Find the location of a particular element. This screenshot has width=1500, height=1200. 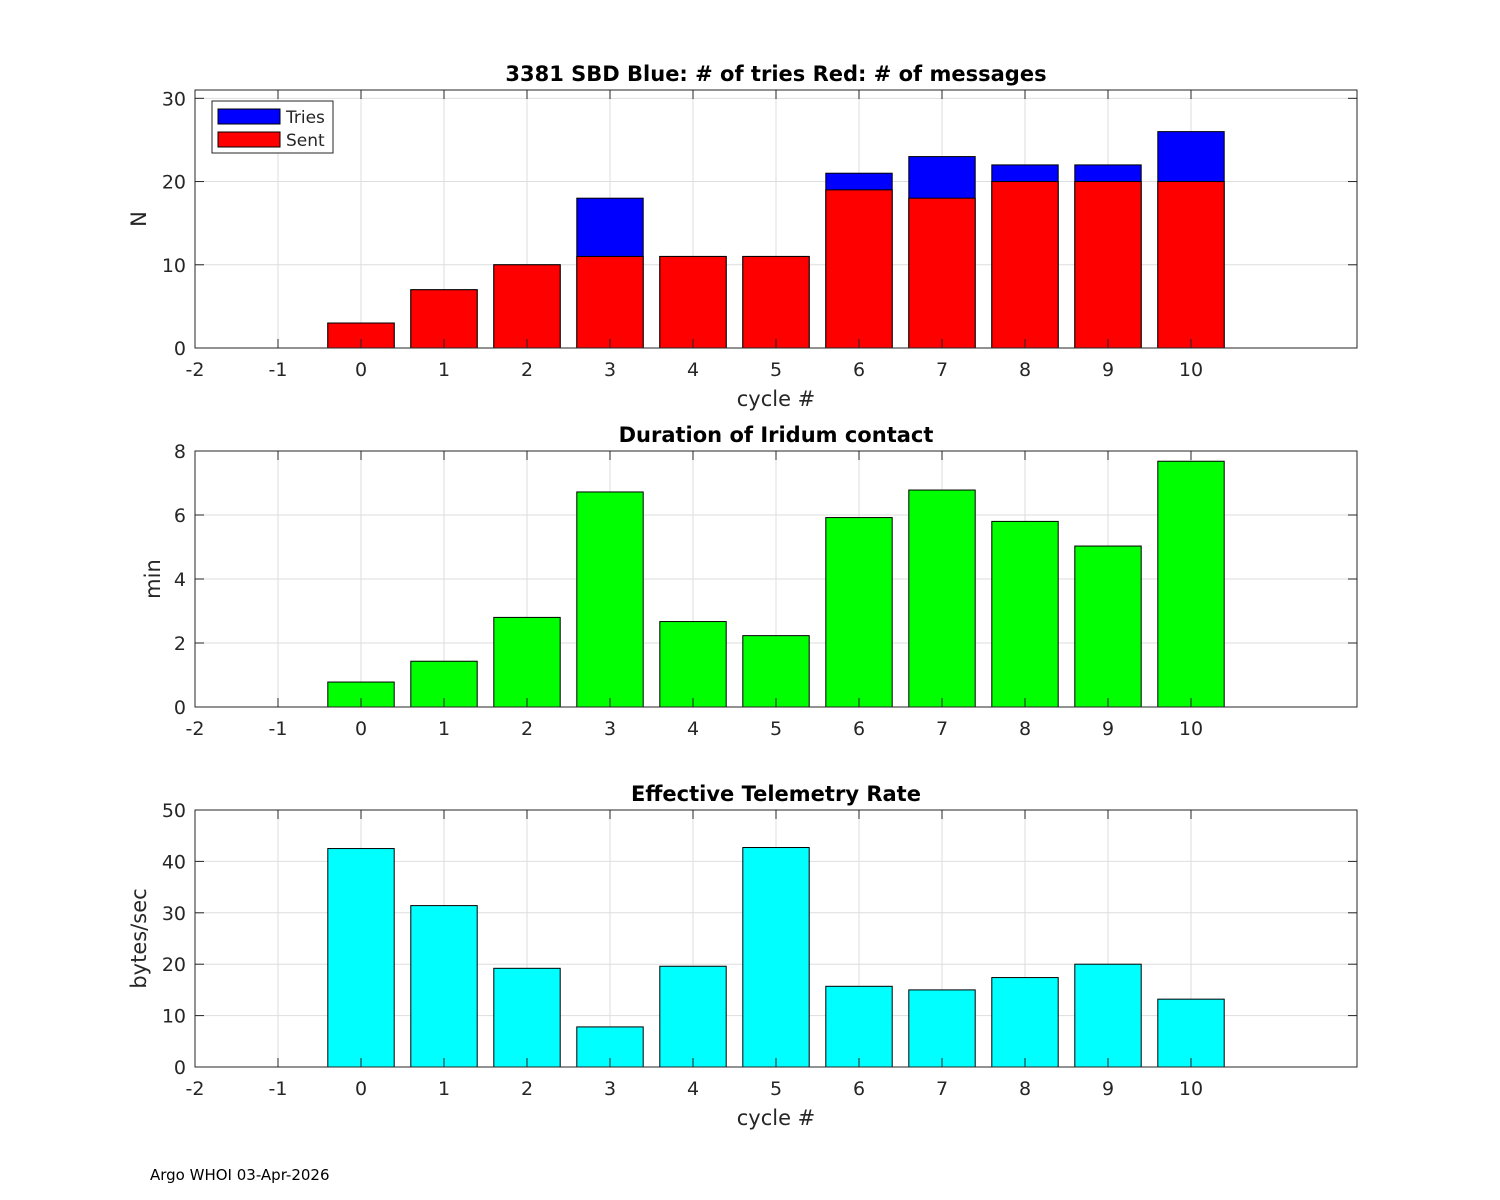

y-tick-label: 6 is located at coordinates (180, 516).